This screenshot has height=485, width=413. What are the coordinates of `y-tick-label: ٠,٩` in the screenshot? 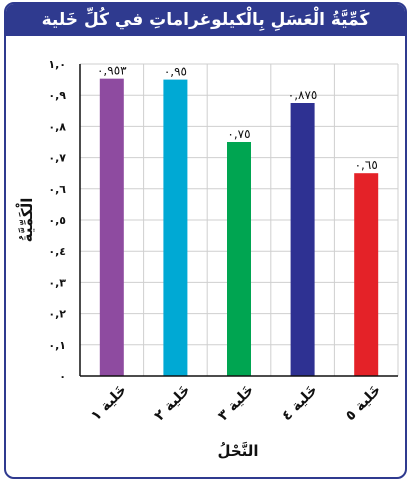 It's located at (57, 95).